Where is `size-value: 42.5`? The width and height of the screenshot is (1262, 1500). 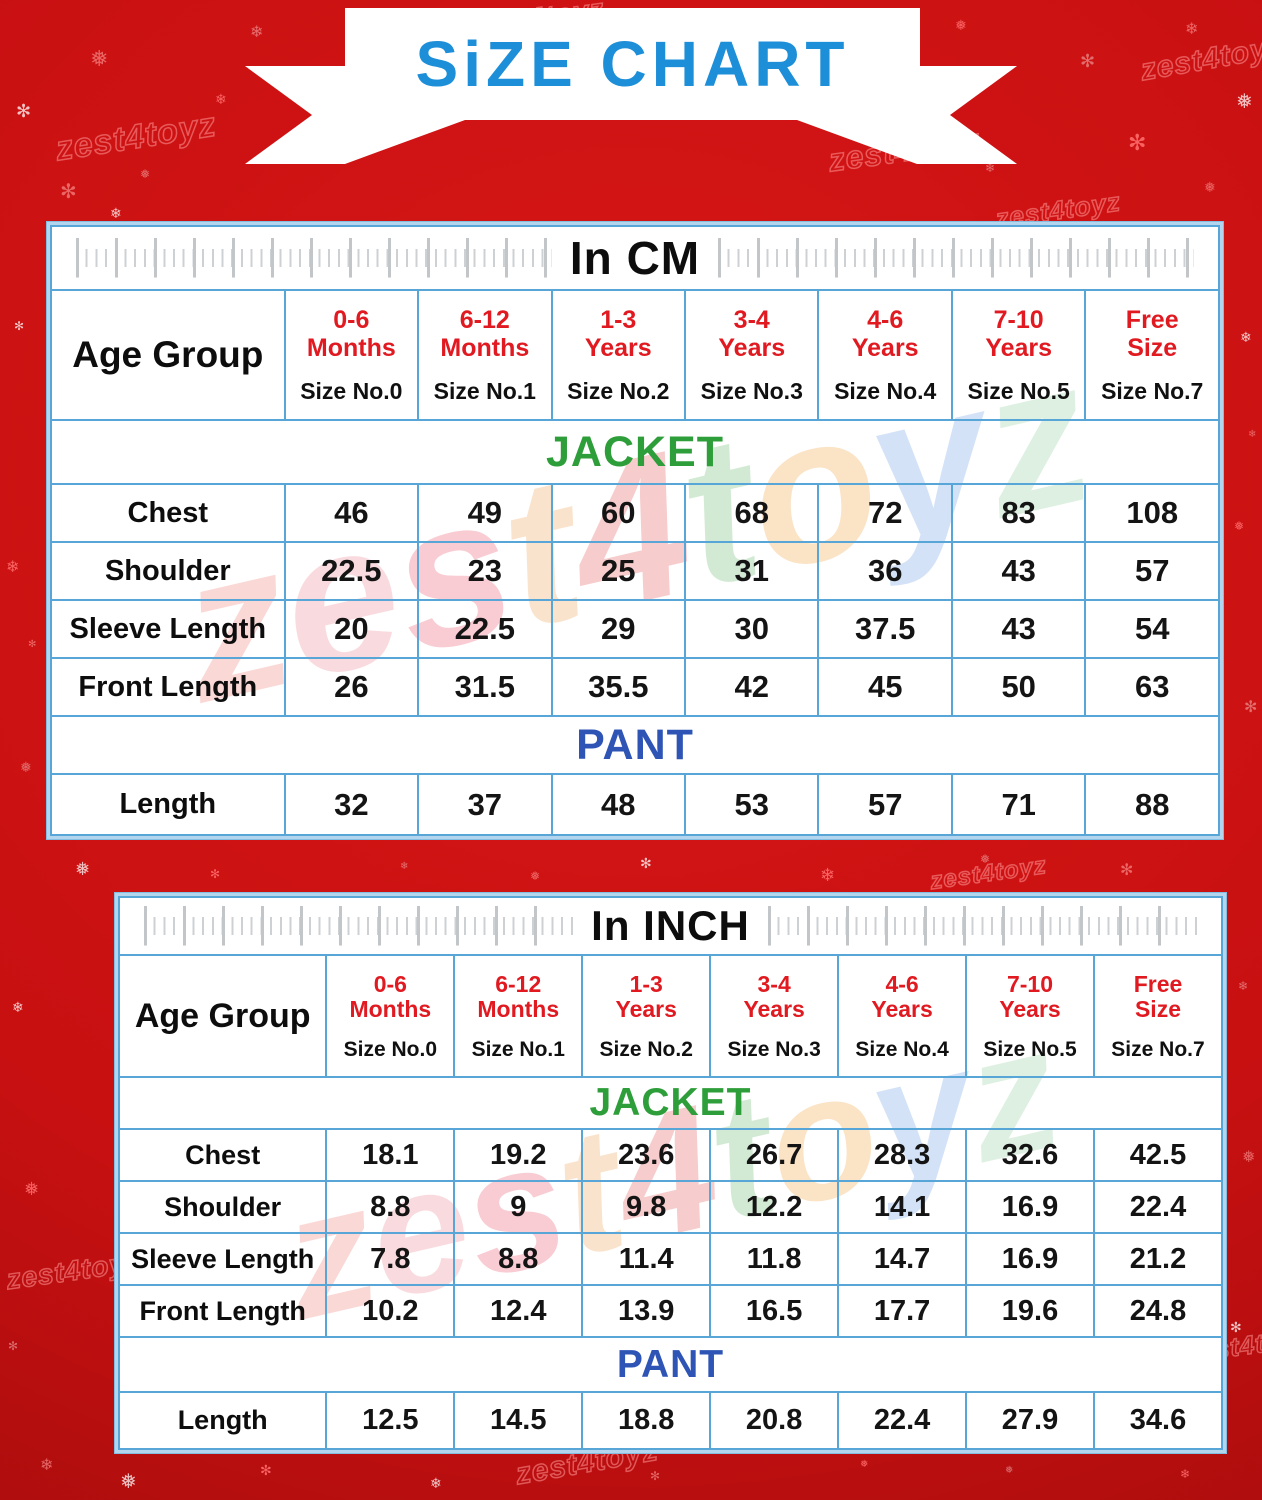 size-value: 42.5 is located at coordinates (1157, 1155).